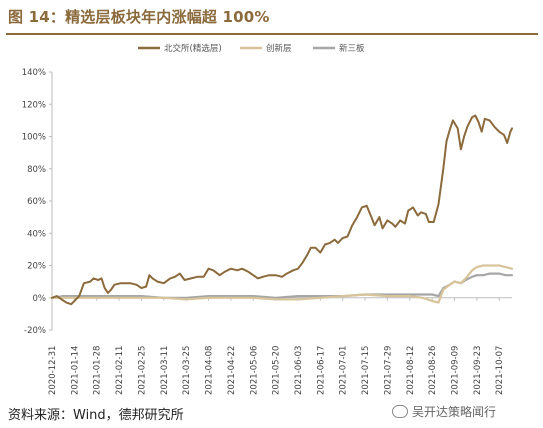 The image size is (543, 428). Describe the element at coordinates (98, 370) in the screenshot. I see `x-tick-label: 2021-01-28` at that location.